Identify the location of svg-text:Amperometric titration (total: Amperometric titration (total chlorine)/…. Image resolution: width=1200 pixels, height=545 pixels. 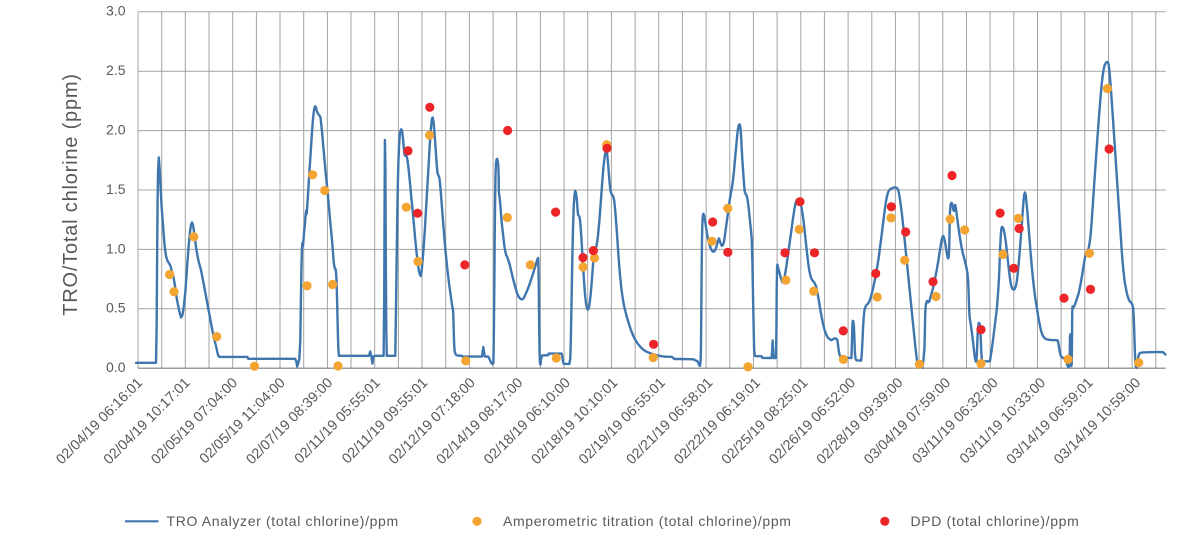
(647, 521).